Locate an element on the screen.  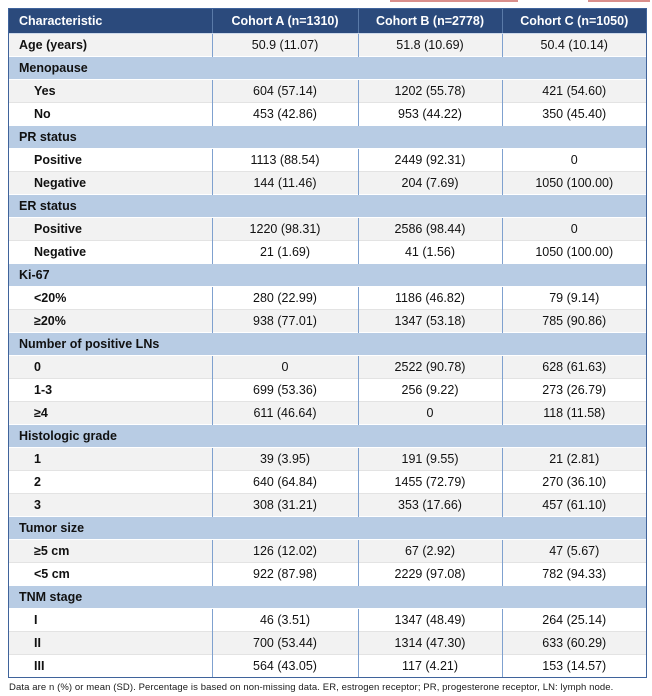
cell-value: 51.8 (10.69) is located at coordinates (429, 45).